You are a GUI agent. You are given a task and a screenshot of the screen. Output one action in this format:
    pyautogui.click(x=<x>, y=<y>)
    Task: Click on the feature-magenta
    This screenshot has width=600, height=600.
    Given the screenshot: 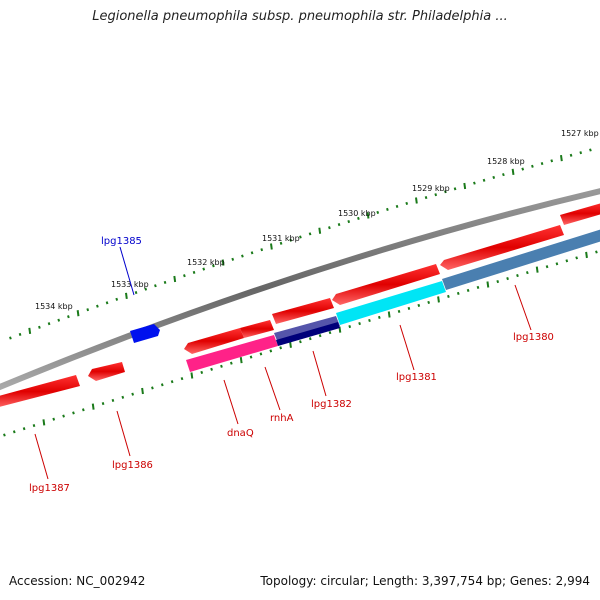 What is the action you would take?
    pyautogui.click(x=232, y=353)
    